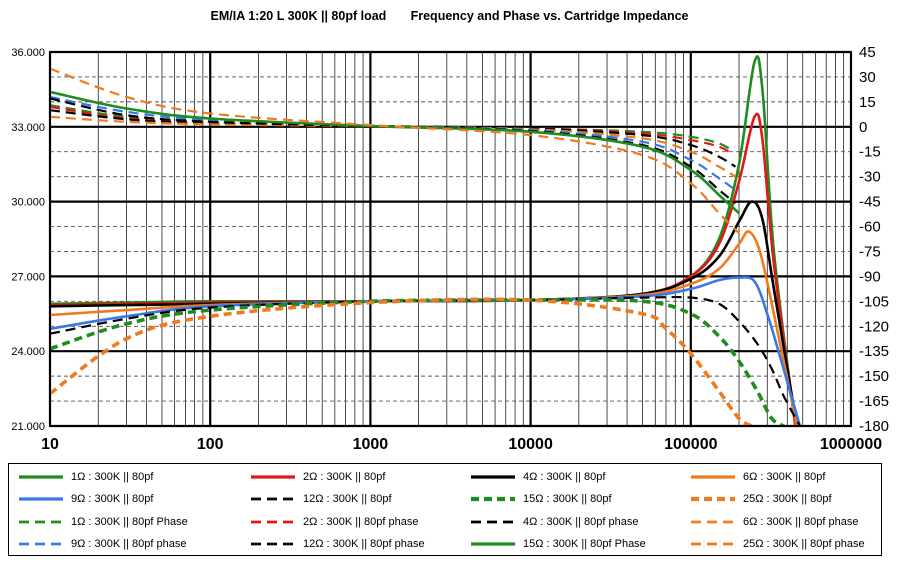  I want to click on legend-item: 25Ω : 300K || 80pf, so click(760, 499).